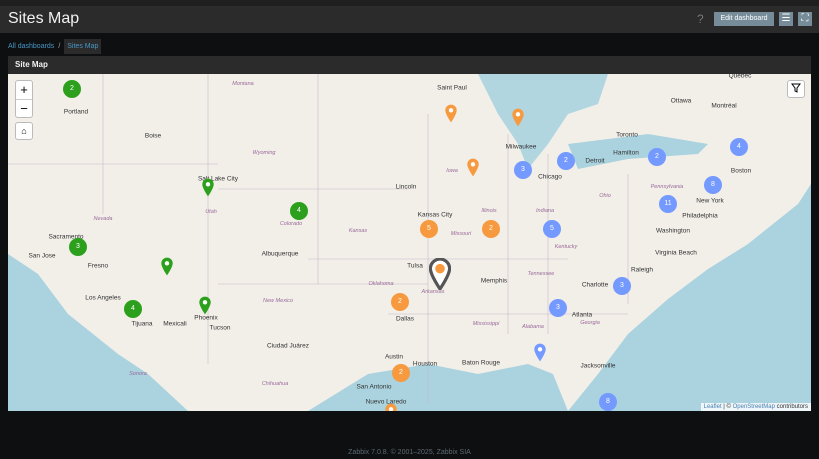  I want to click on attribution-suffix: contributors, so click(791, 407).